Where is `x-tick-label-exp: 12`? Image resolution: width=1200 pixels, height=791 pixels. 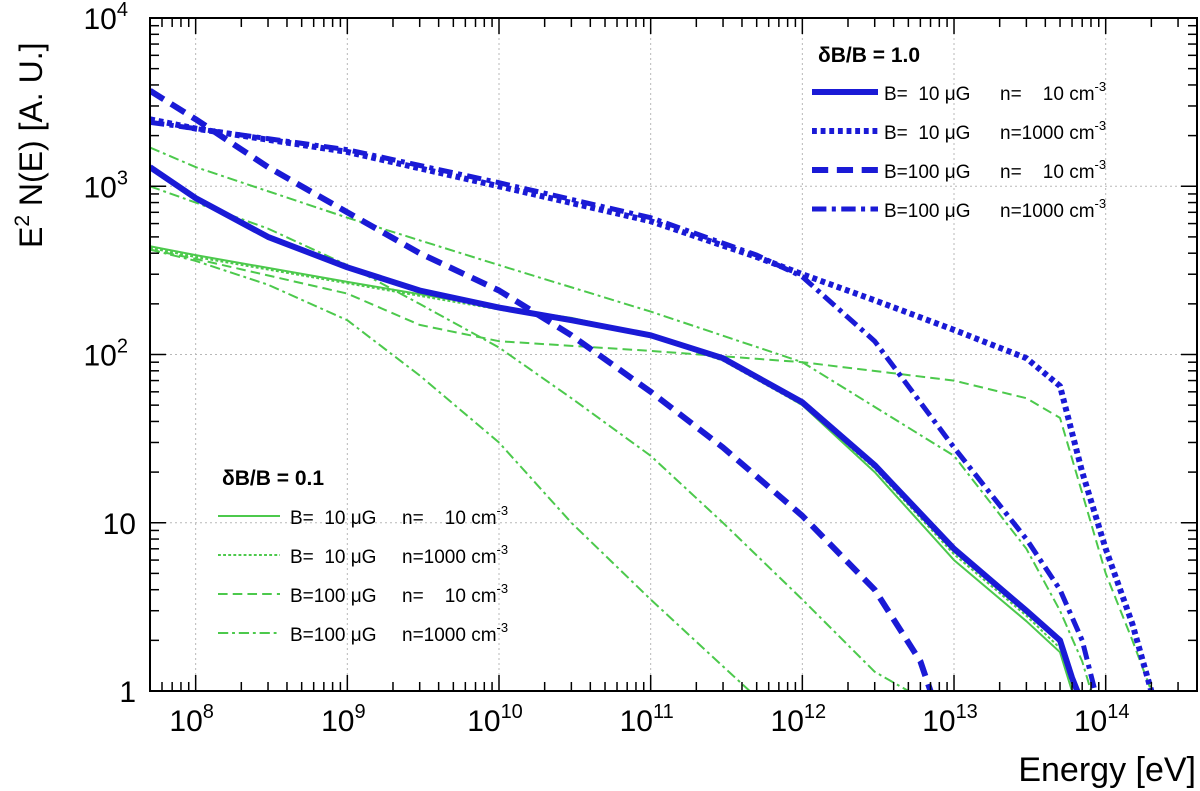
x-tick-label-exp: 12 is located at coordinates (815, 712).